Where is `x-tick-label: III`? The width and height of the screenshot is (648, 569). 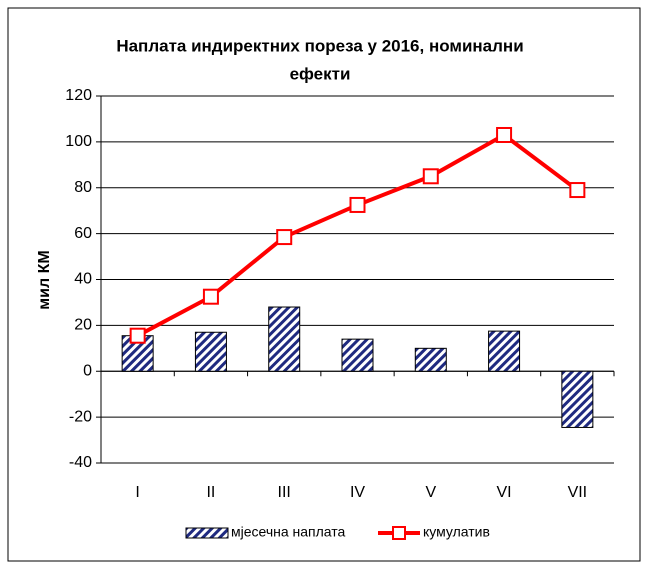
x-tick-label: III is located at coordinates (284, 492).